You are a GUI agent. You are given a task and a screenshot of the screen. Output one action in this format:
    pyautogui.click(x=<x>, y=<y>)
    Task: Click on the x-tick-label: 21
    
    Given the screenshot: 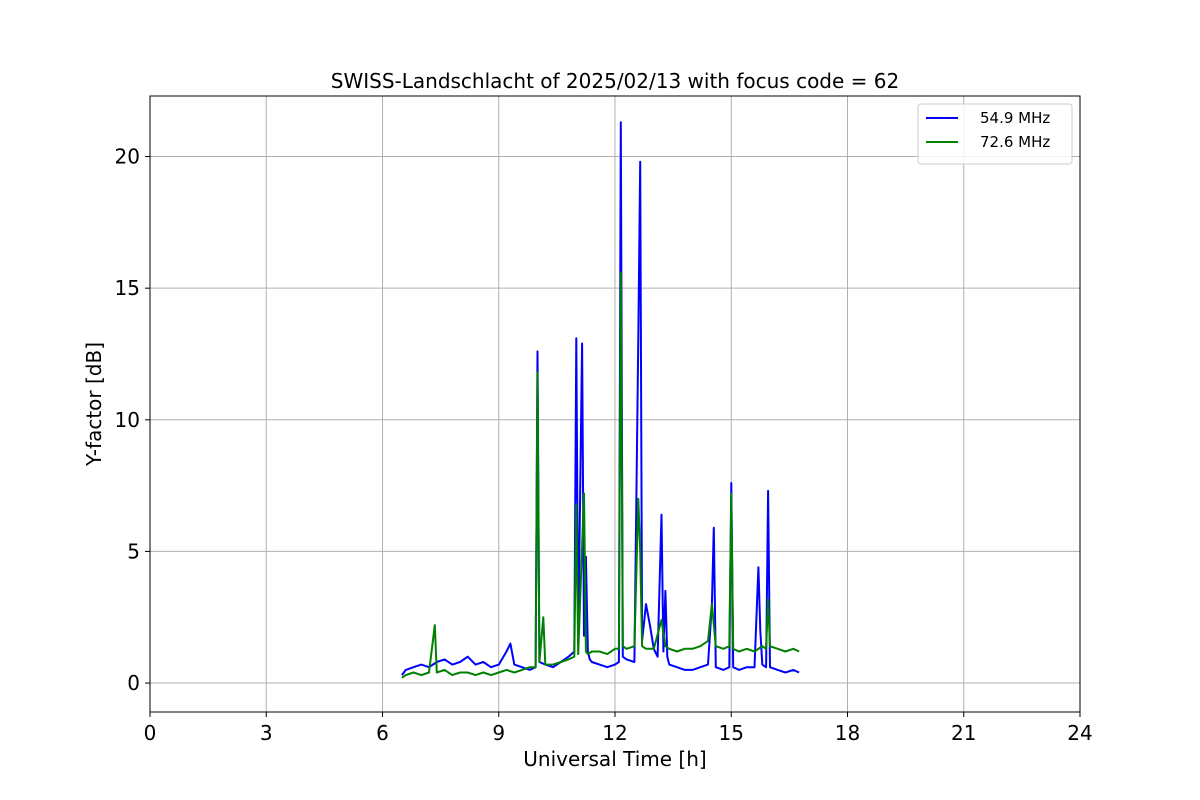 What is the action you would take?
    pyautogui.click(x=963, y=733)
    